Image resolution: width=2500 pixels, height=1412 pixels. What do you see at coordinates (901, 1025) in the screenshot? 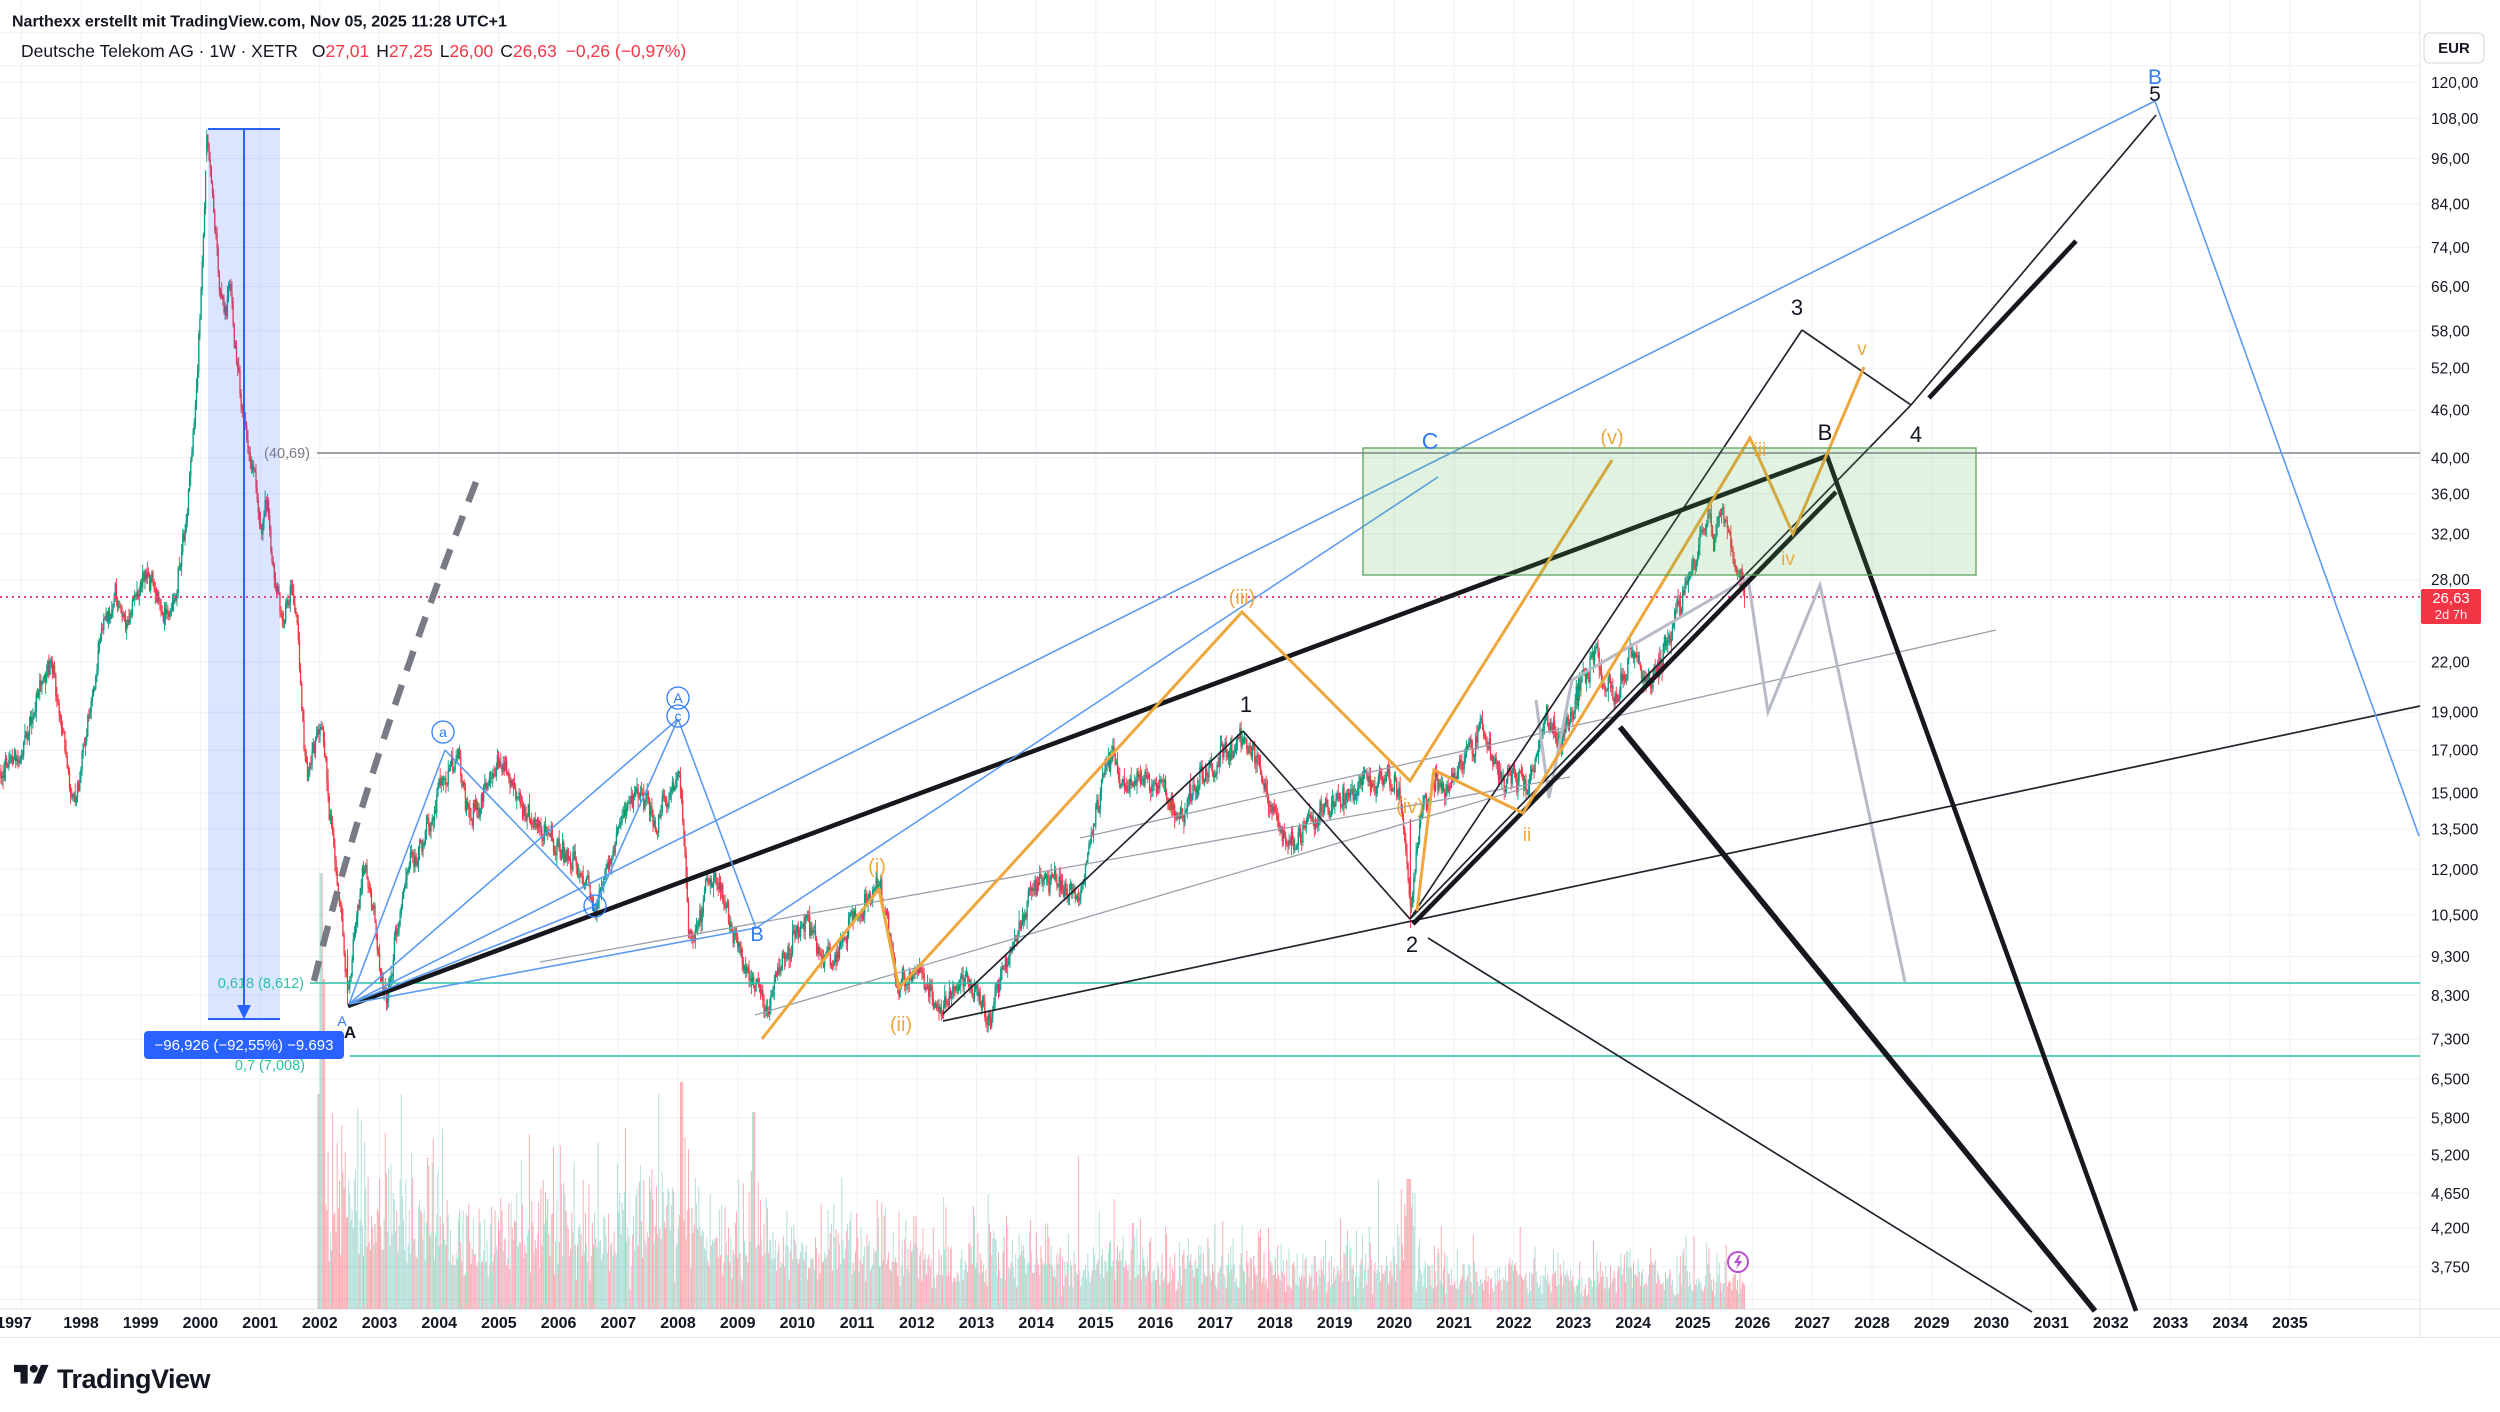
I see `svg-text: (ii)` at bounding box center [901, 1025].